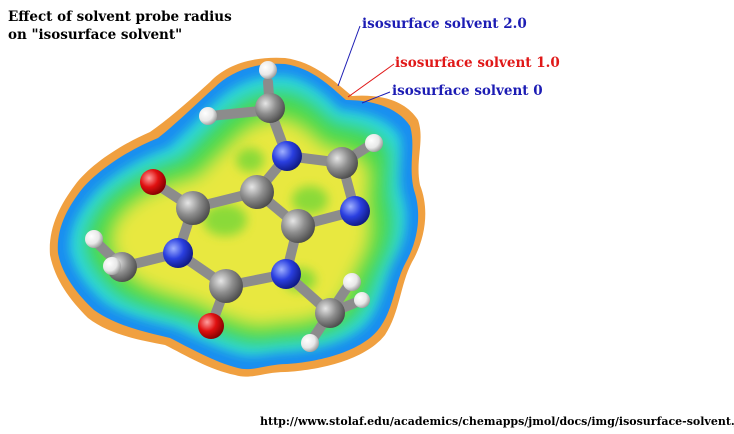 The height and width of the screenshot is (434, 734). Describe the element at coordinates (467, 91) in the screenshot. I see `label-isosurface-solvent-0: isosurface solvent 0` at that location.